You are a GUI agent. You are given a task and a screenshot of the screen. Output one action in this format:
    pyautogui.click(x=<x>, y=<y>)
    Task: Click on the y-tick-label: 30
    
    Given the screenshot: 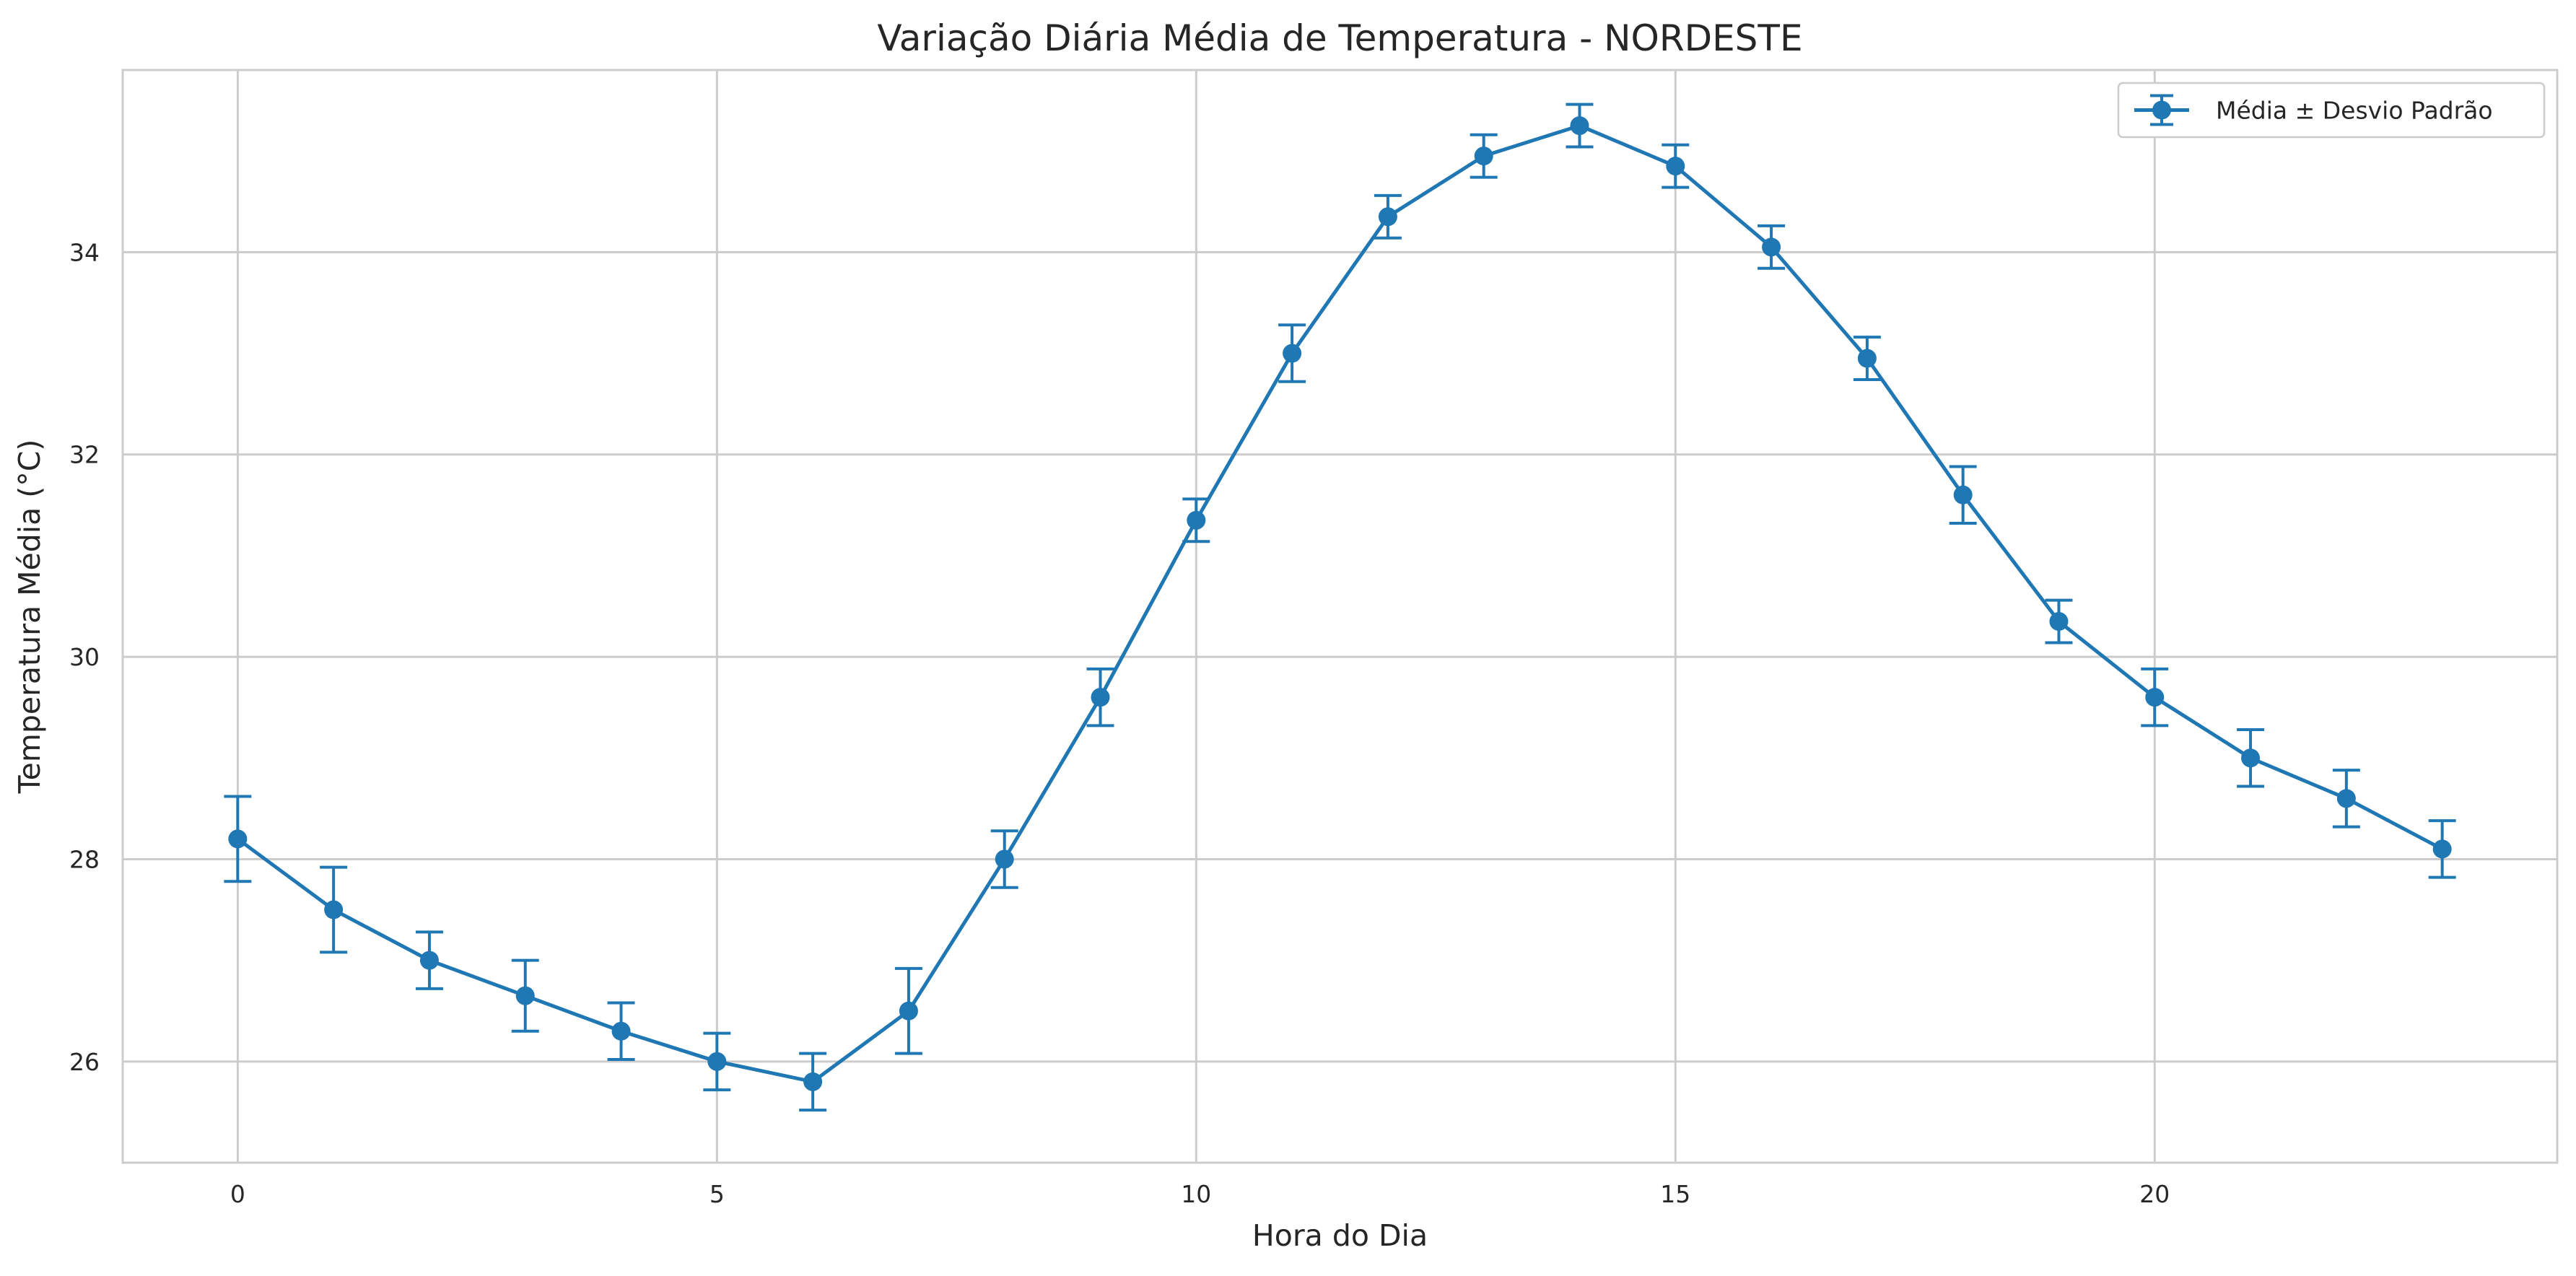 What is the action you would take?
    pyautogui.click(x=84, y=657)
    